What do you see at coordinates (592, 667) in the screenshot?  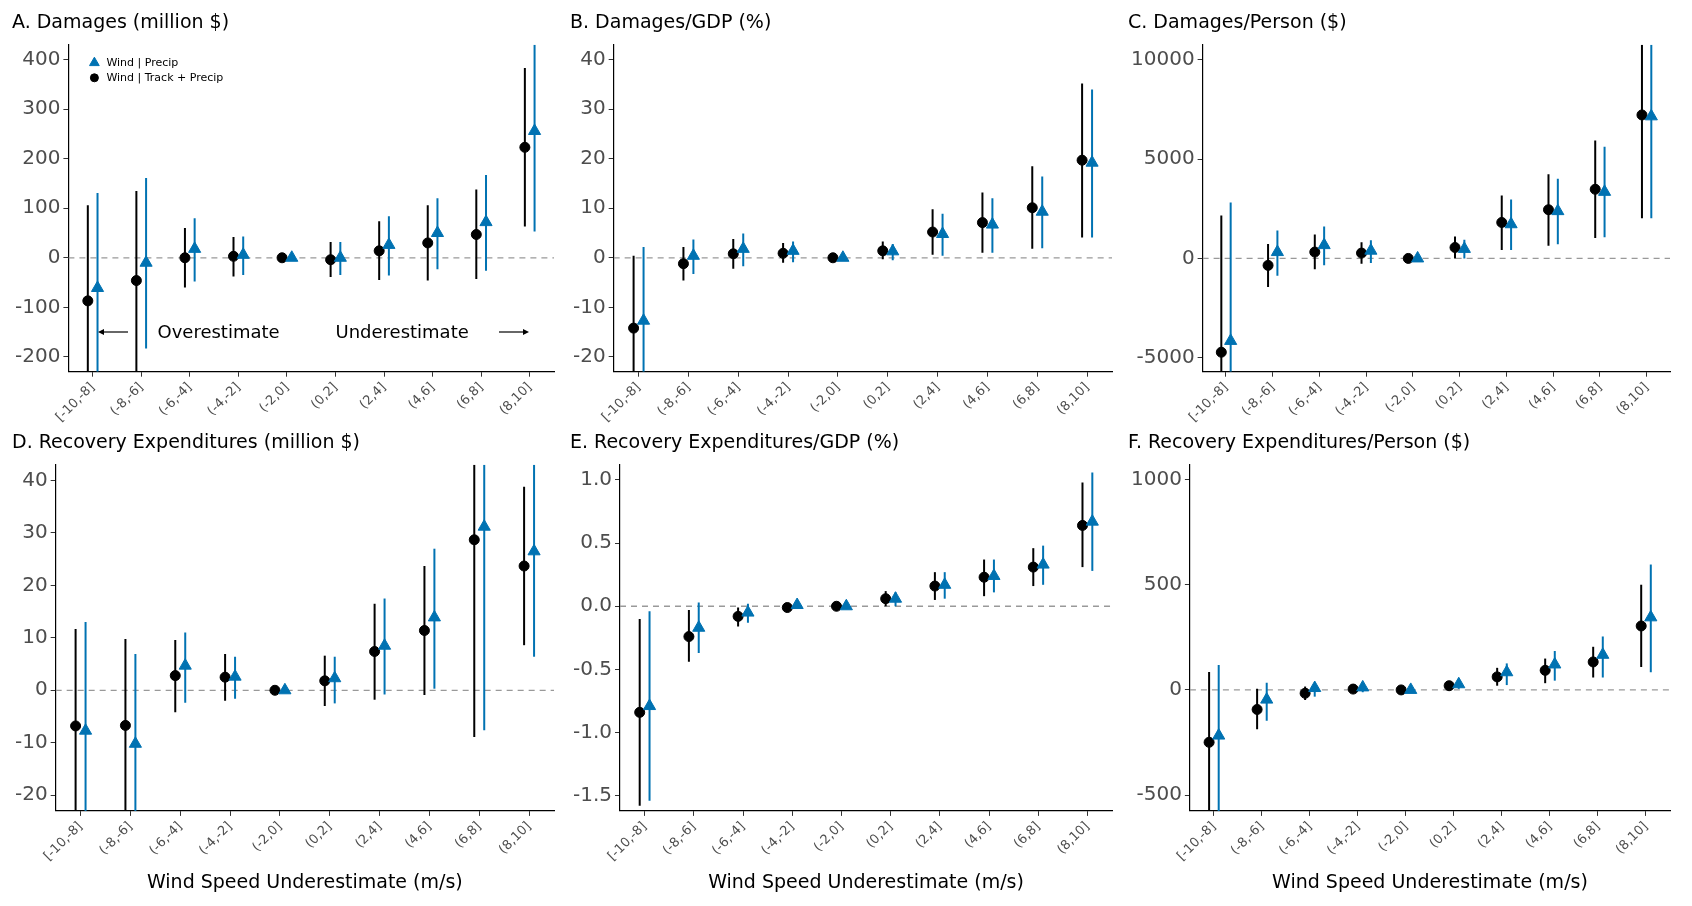 I see `y-tick-label: -0.5` at bounding box center [592, 667].